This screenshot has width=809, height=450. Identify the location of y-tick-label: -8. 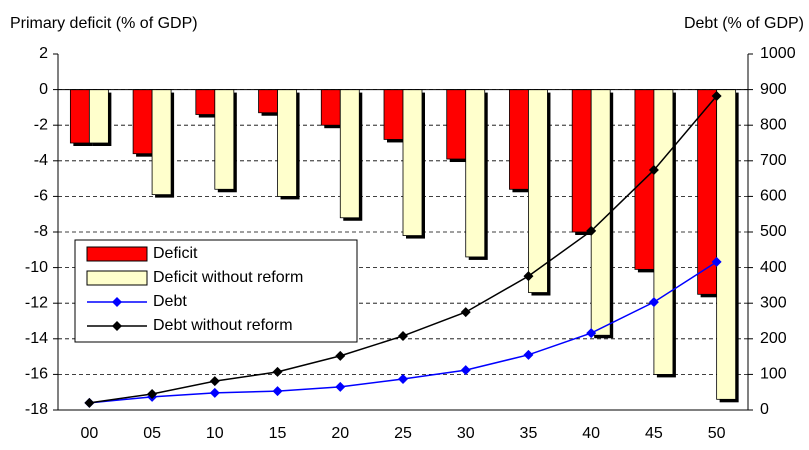
(41, 231).